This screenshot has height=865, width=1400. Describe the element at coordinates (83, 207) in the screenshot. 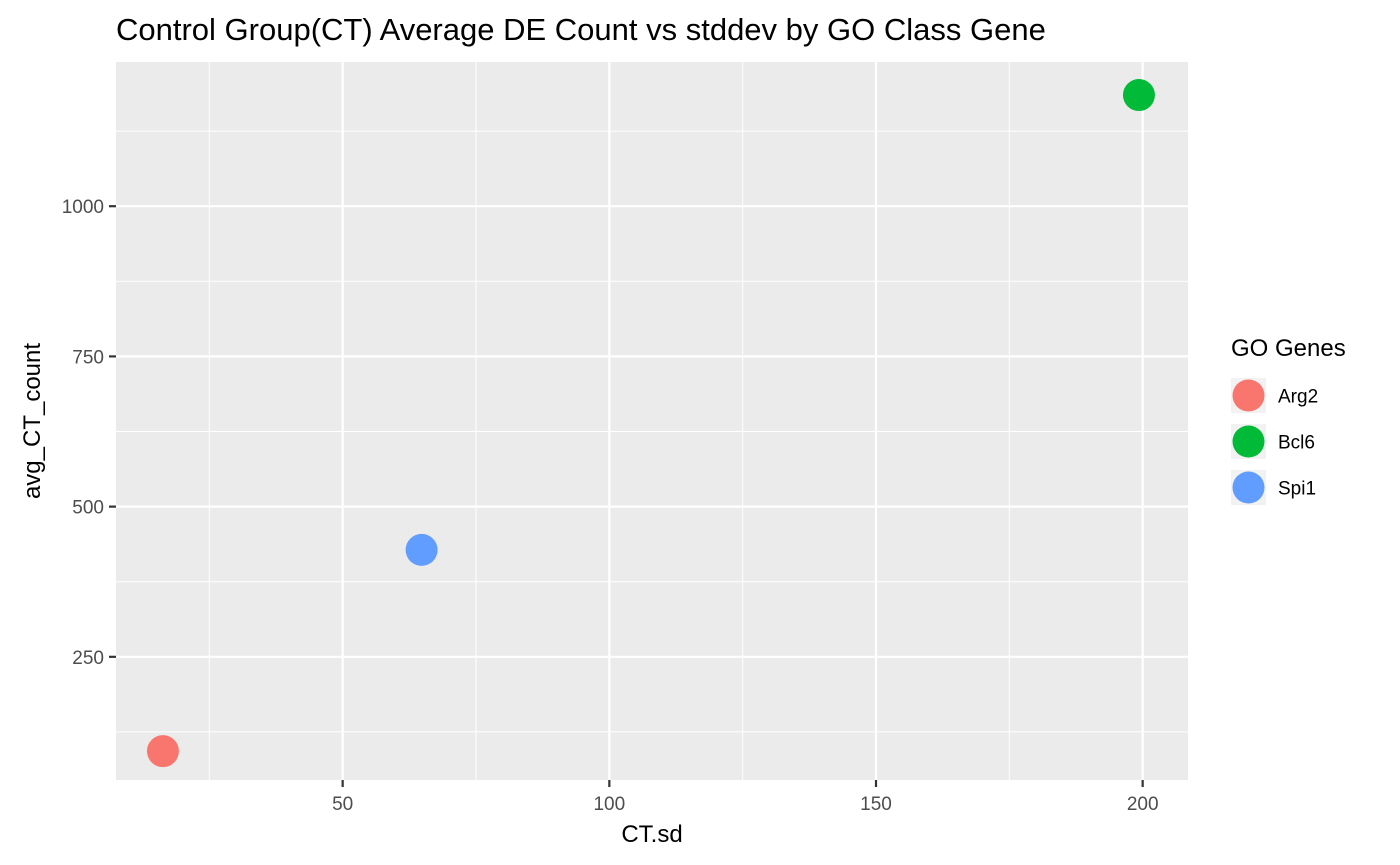

I see `y-tick-label: 1000` at that location.